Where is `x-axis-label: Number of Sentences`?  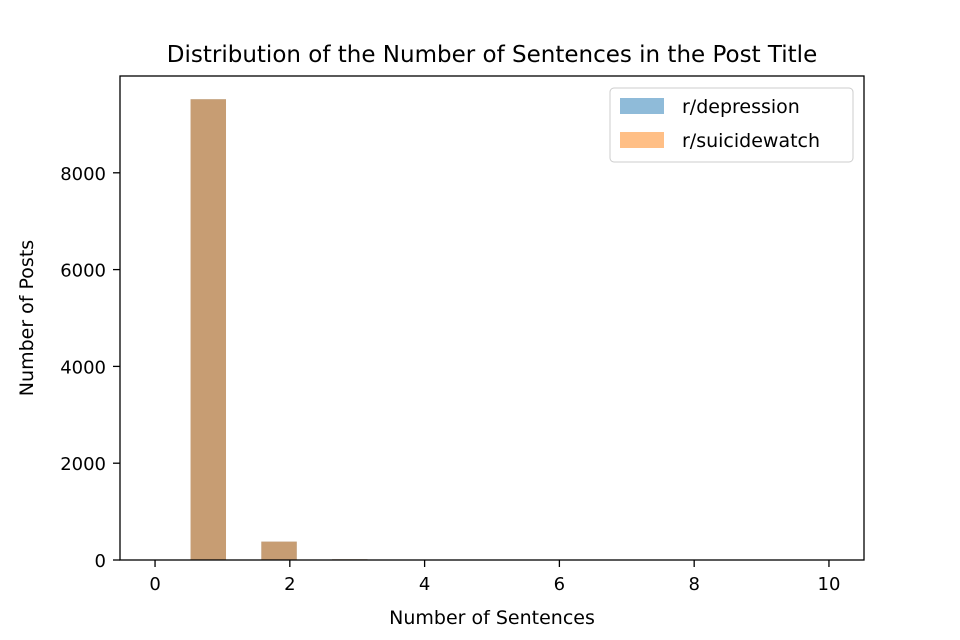
x-axis-label: Number of Sentences is located at coordinates (492, 618).